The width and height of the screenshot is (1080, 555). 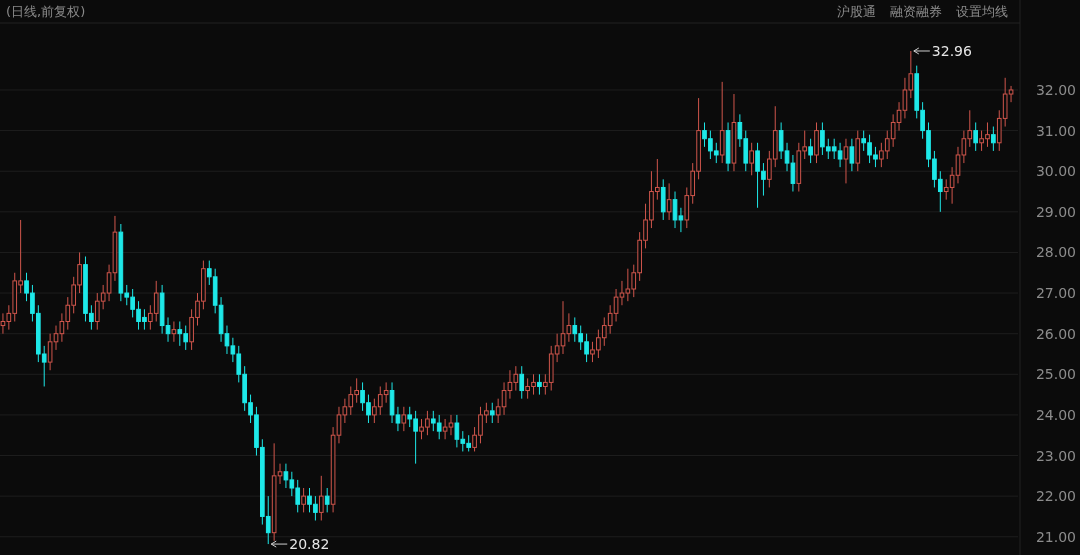 I want to click on y-tick-label: 27.00, so click(x=1055, y=293).